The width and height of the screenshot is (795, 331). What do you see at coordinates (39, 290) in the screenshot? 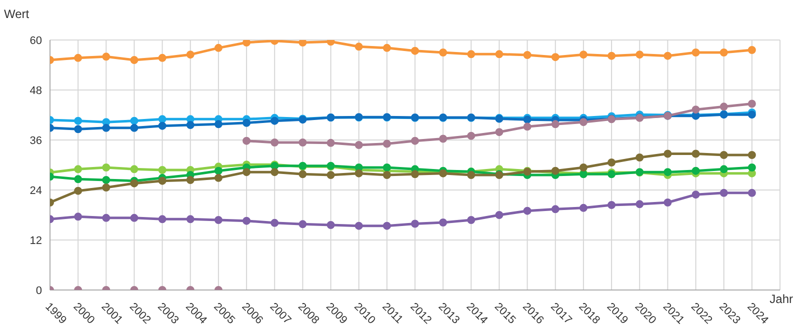
I see `y-tick-label: 0` at bounding box center [39, 290].